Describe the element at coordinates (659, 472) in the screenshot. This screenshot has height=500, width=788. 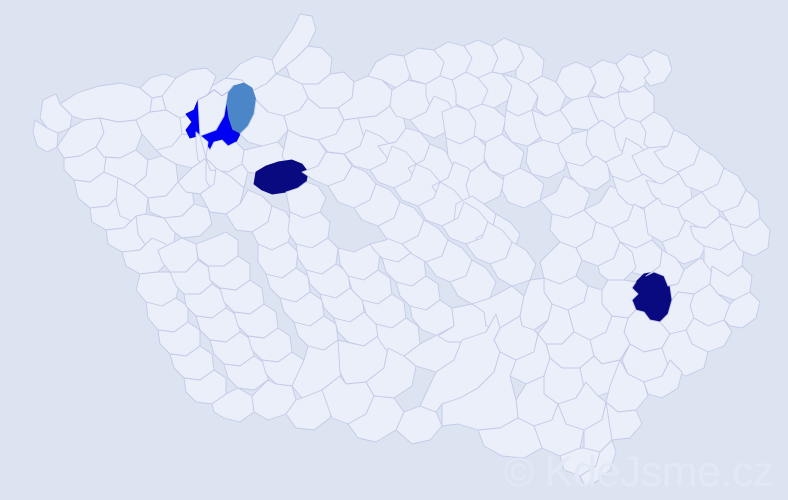
I see `watermark-text: KdeJsme.cz` at that location.